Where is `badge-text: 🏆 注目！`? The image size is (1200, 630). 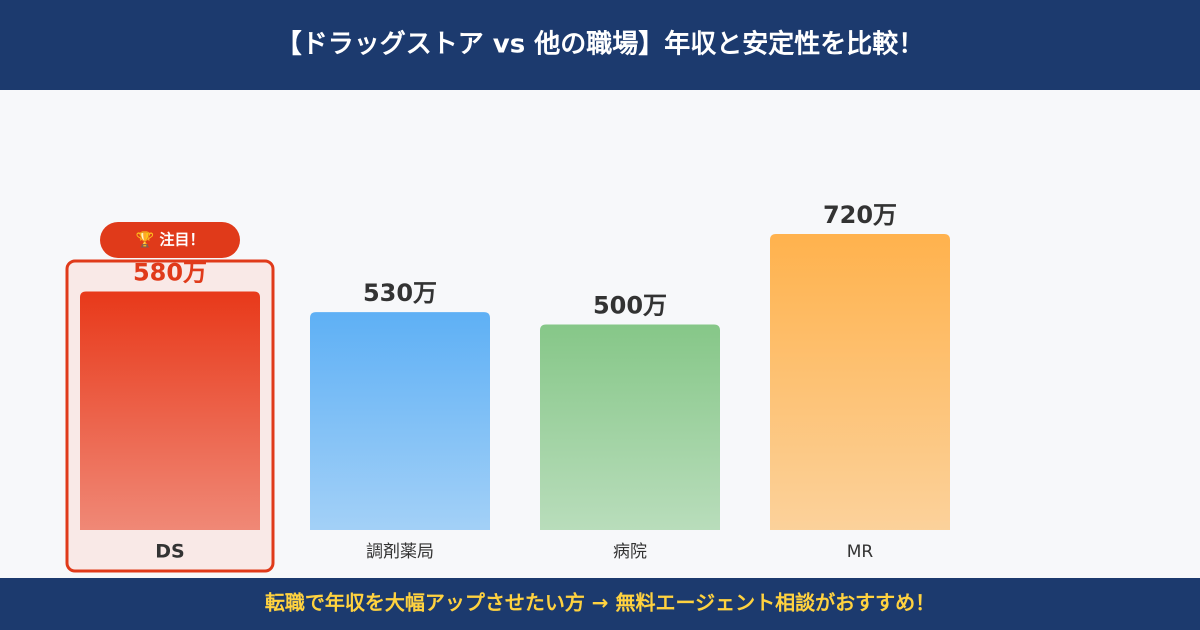 badge-text: 🏆 注目！ is located at coordinates (170, 240).